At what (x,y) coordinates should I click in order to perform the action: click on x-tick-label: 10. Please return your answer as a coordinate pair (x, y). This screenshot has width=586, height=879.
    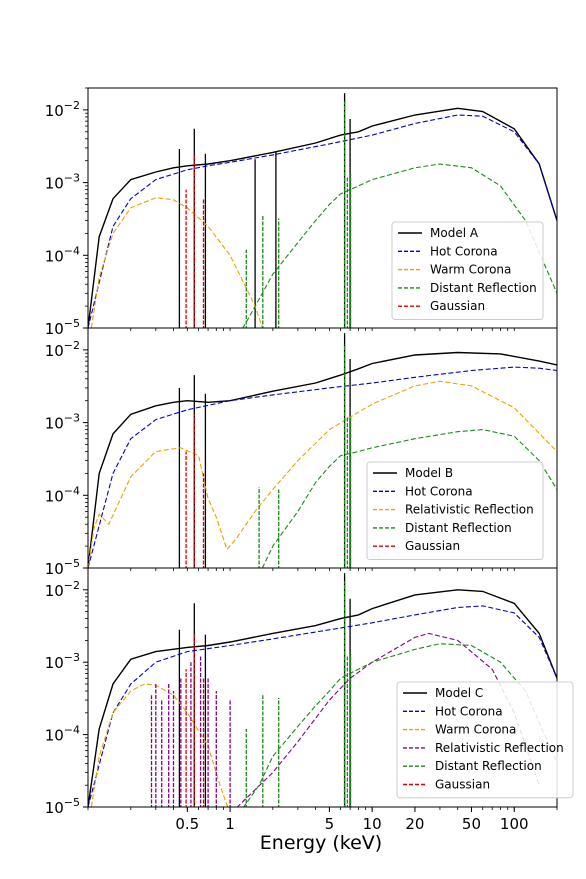
    Looking at the image, I should click on (372, 824).